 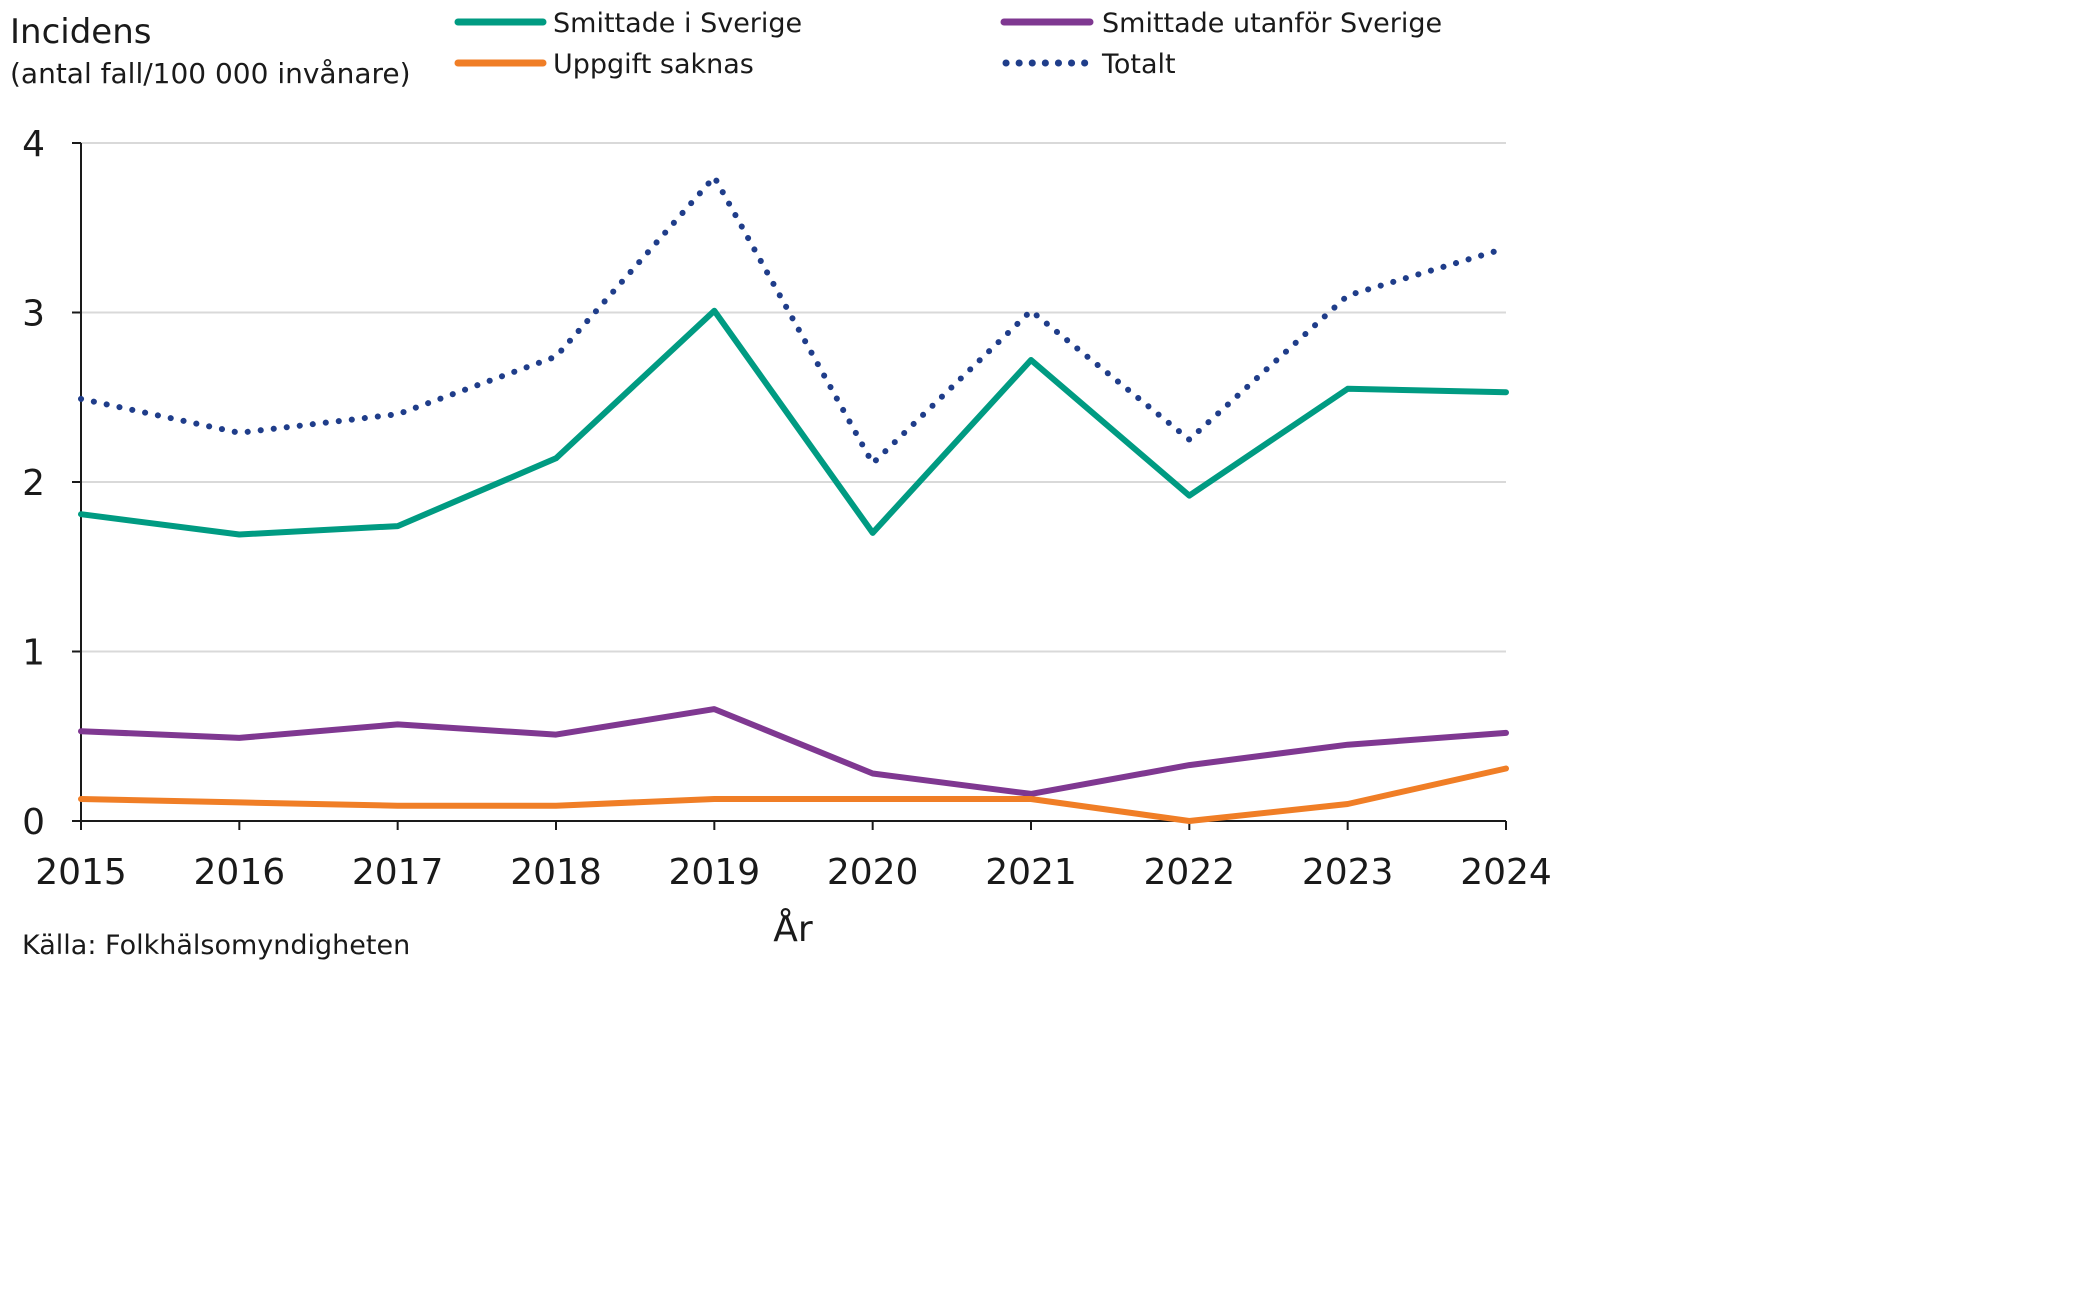 What do you see at coordinates (1031, 799) in the screenshot?
I see `data-point-uppgift-saknas-2021` at bounding box center [1031, 799].